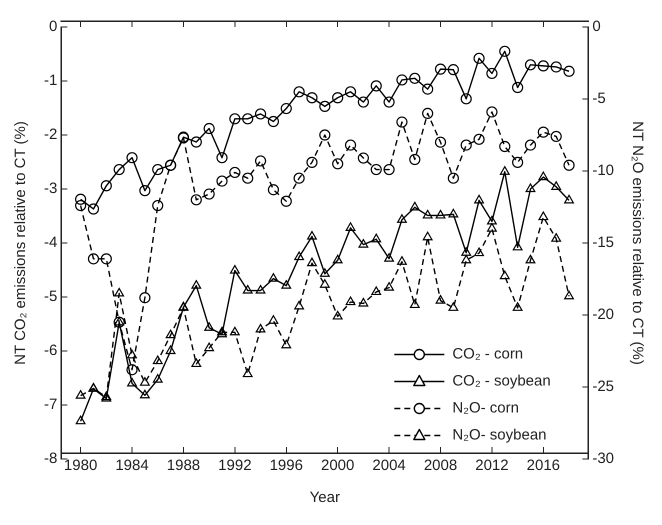 This screenshot has height=525, width=662. I want to click on y-tick-label: -5, so click(51, 297).